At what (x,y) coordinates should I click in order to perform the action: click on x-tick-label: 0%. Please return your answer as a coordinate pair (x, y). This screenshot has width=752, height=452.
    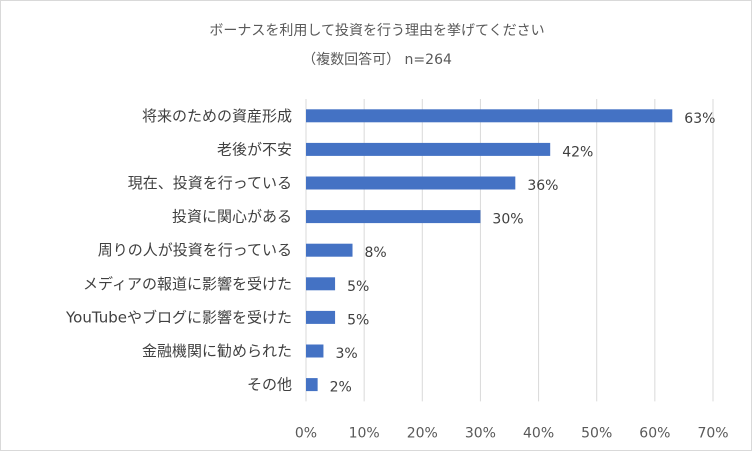
    Looking at the image, I should click on (306, 433).